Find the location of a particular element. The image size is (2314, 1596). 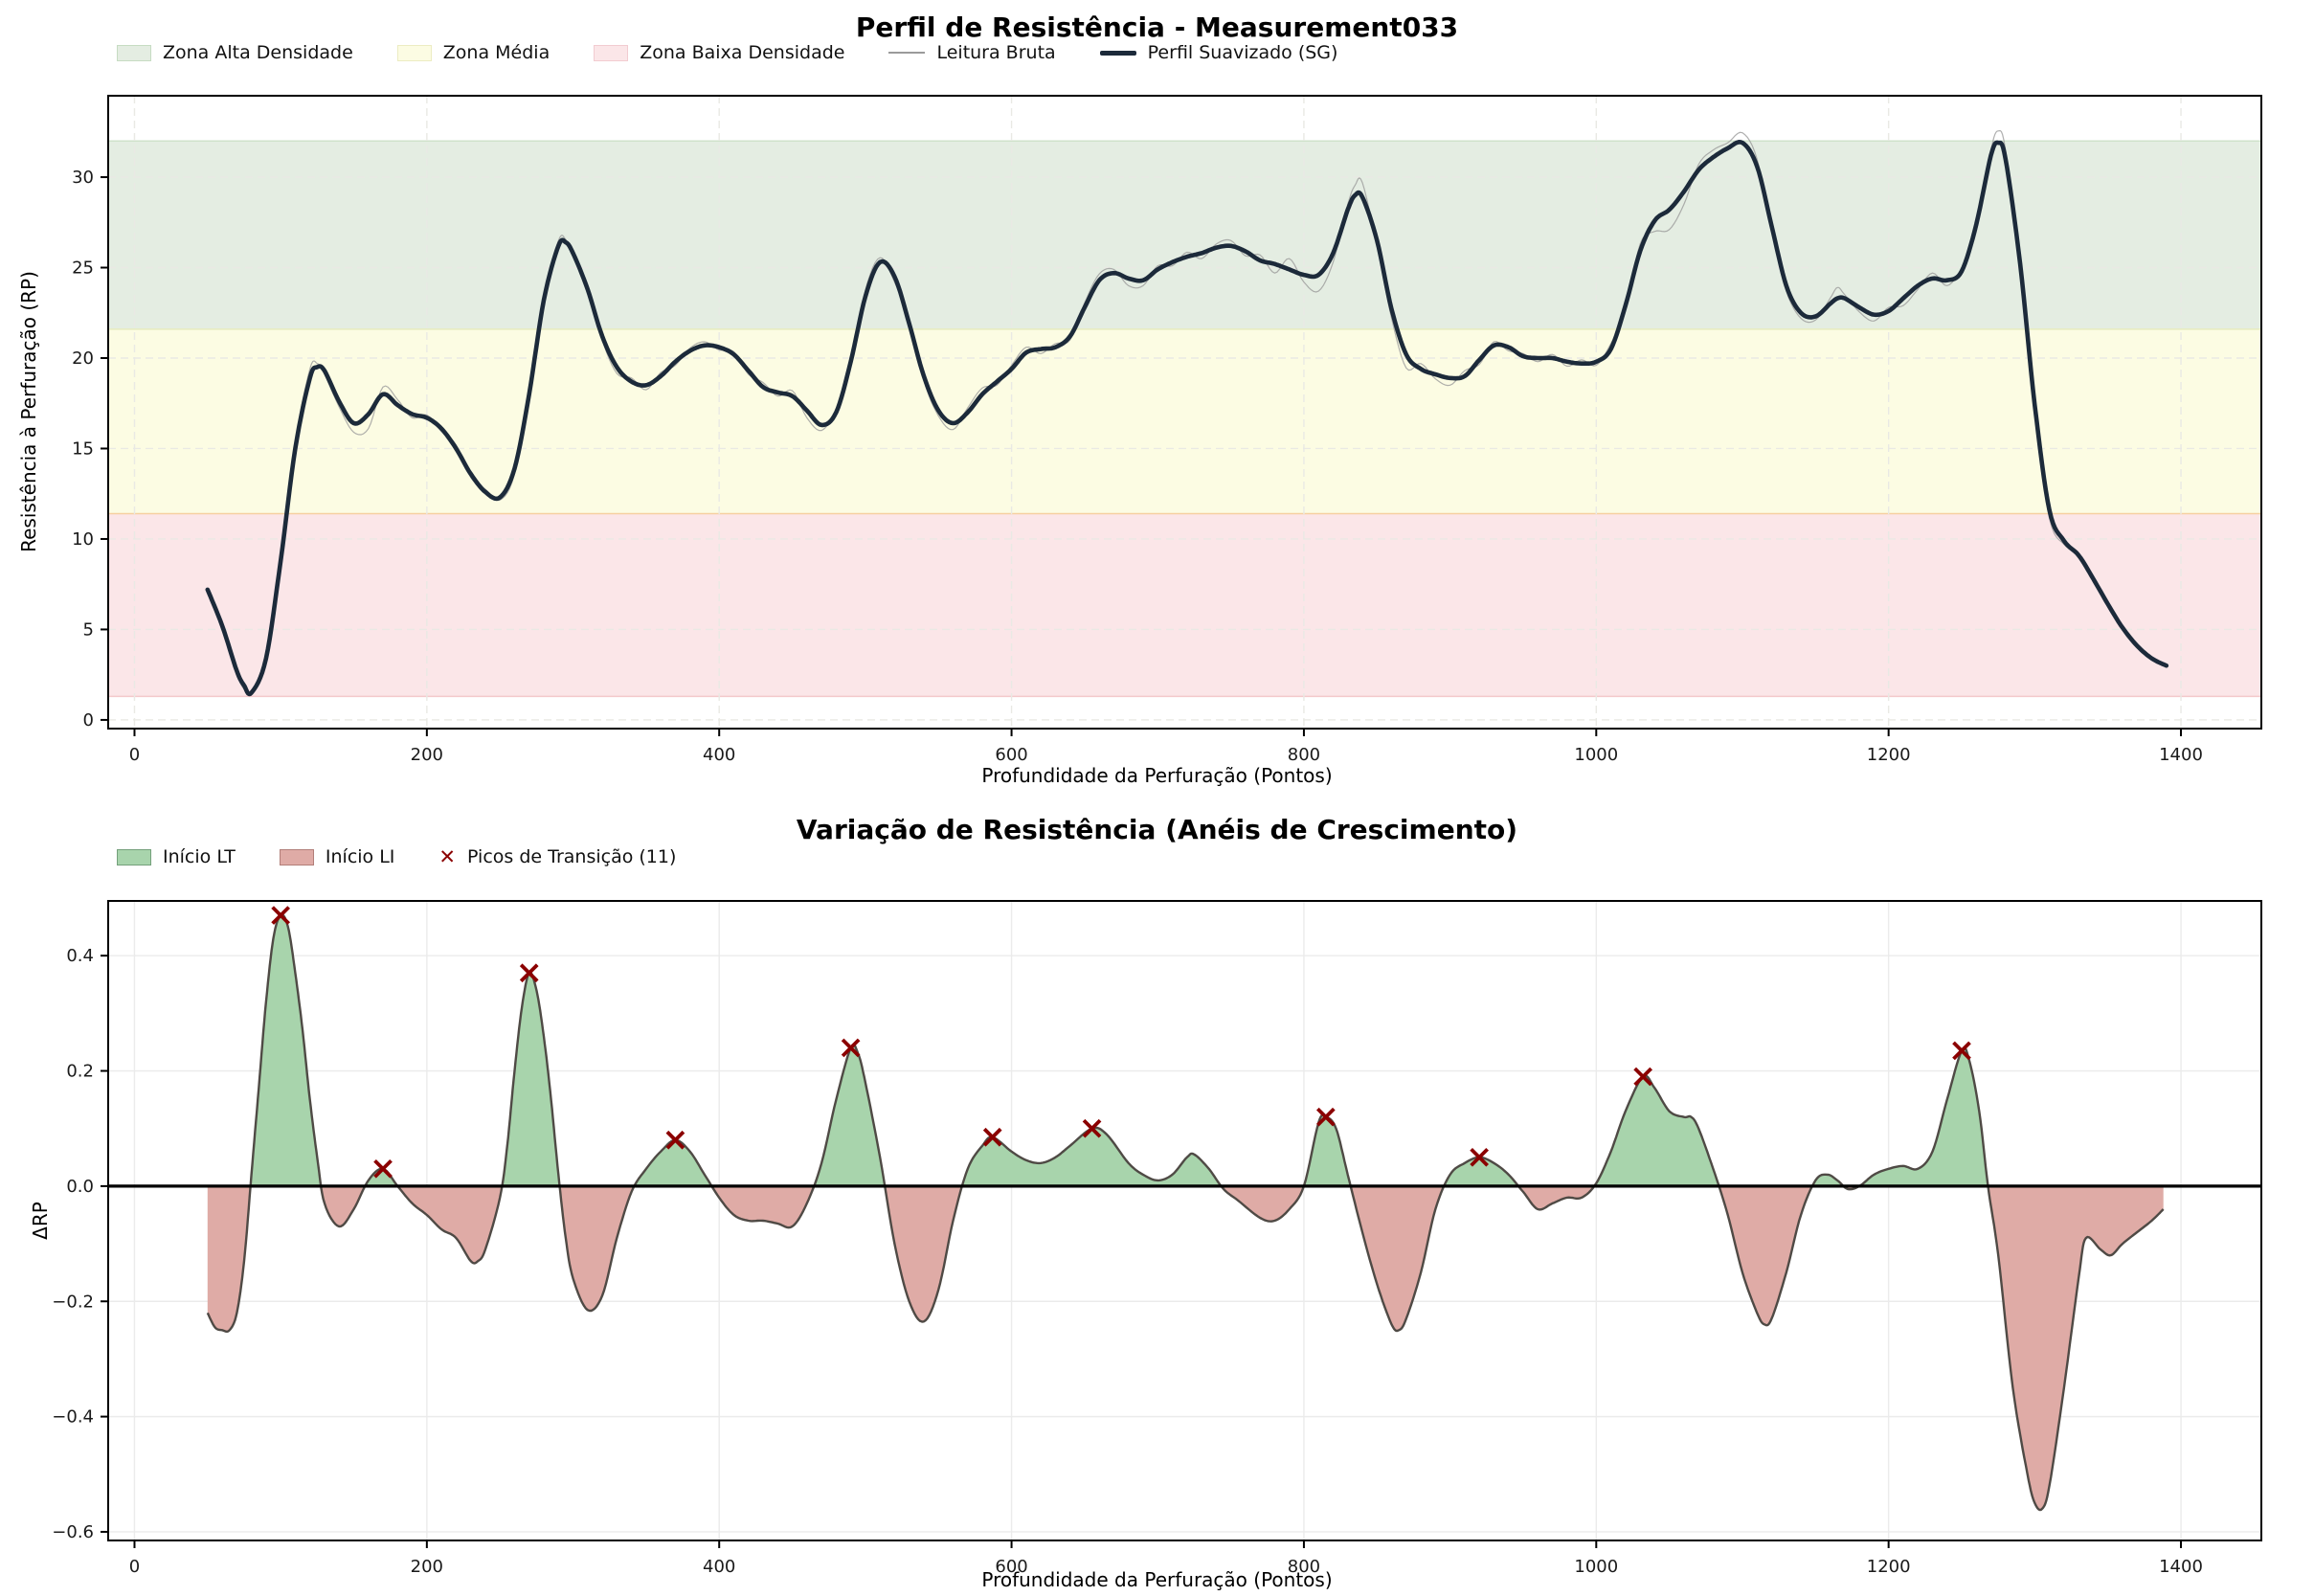

legend-item-inicio-lt: Início LT is located at coordinates (177, 856).